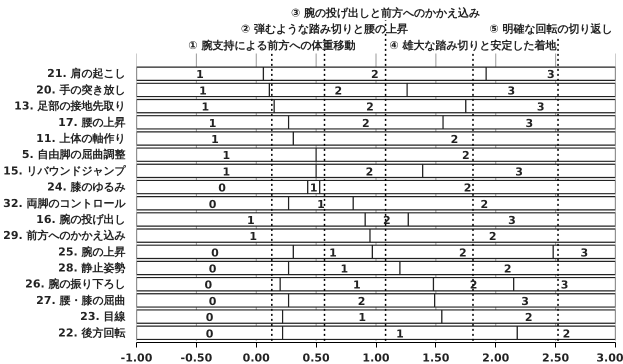 The width and height of the screenshot is (623, 364). Describe the element at coordinates (81, 138) in the screenshot. I see `y-tick-label: 11. 上体の軸作り` at that location.